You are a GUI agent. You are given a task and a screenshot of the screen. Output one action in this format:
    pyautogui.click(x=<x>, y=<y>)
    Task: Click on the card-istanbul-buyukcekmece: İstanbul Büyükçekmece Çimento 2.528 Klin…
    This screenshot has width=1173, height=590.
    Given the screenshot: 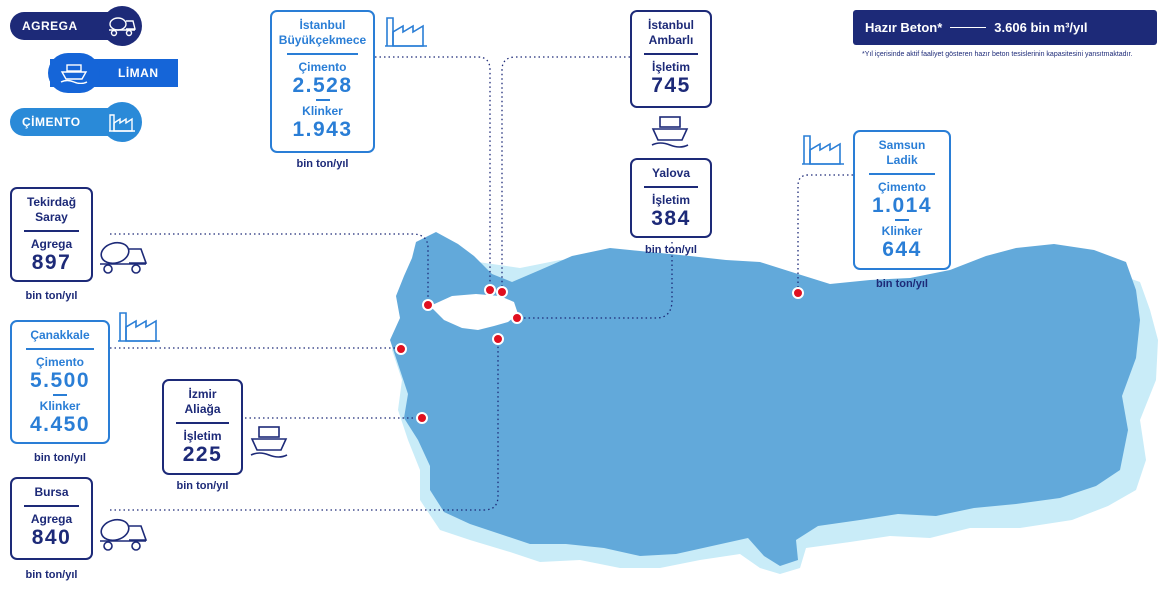 What is the action you would take?
    pyautogui.click(x=322, y=81)
    